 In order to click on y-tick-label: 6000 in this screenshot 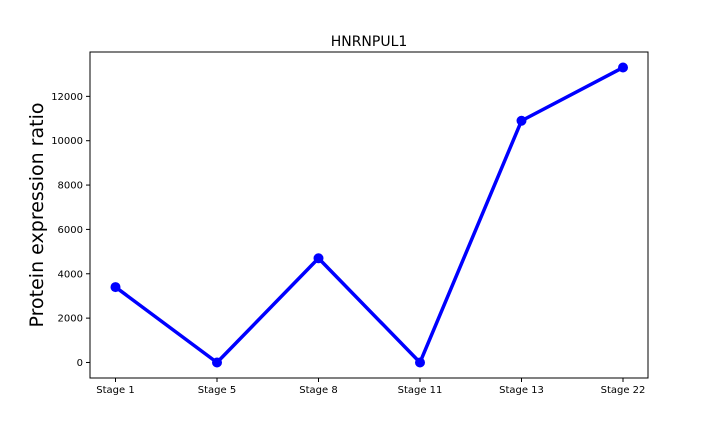, I will do `click(70, 230)`.